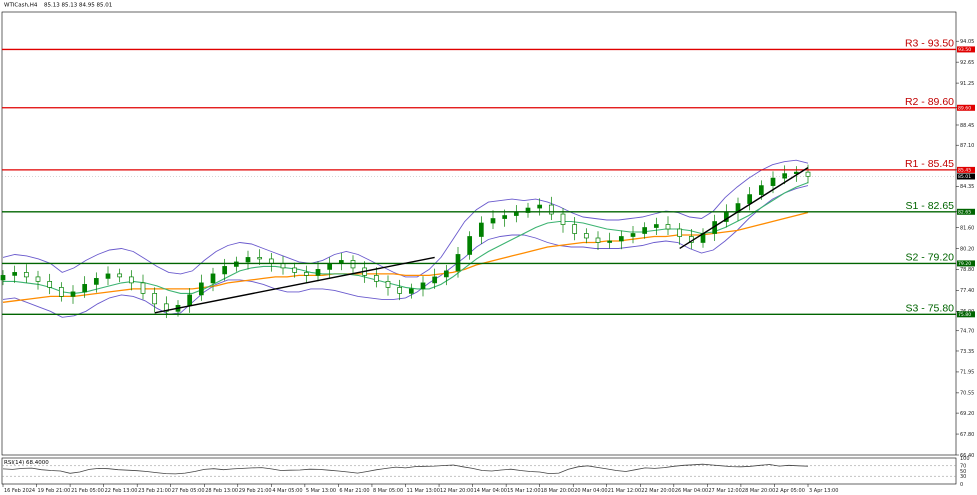 This screenshot has height=495, width=977. What do you see at coordinates (967, 63) in the screenshot?
I see `price-tick-label: 92.65` at bounding box center [967, 63].